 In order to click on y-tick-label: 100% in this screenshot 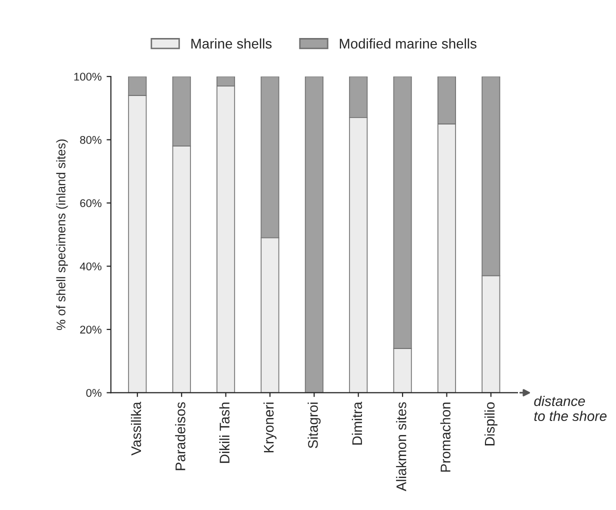, I will do `click(88, 76)`.